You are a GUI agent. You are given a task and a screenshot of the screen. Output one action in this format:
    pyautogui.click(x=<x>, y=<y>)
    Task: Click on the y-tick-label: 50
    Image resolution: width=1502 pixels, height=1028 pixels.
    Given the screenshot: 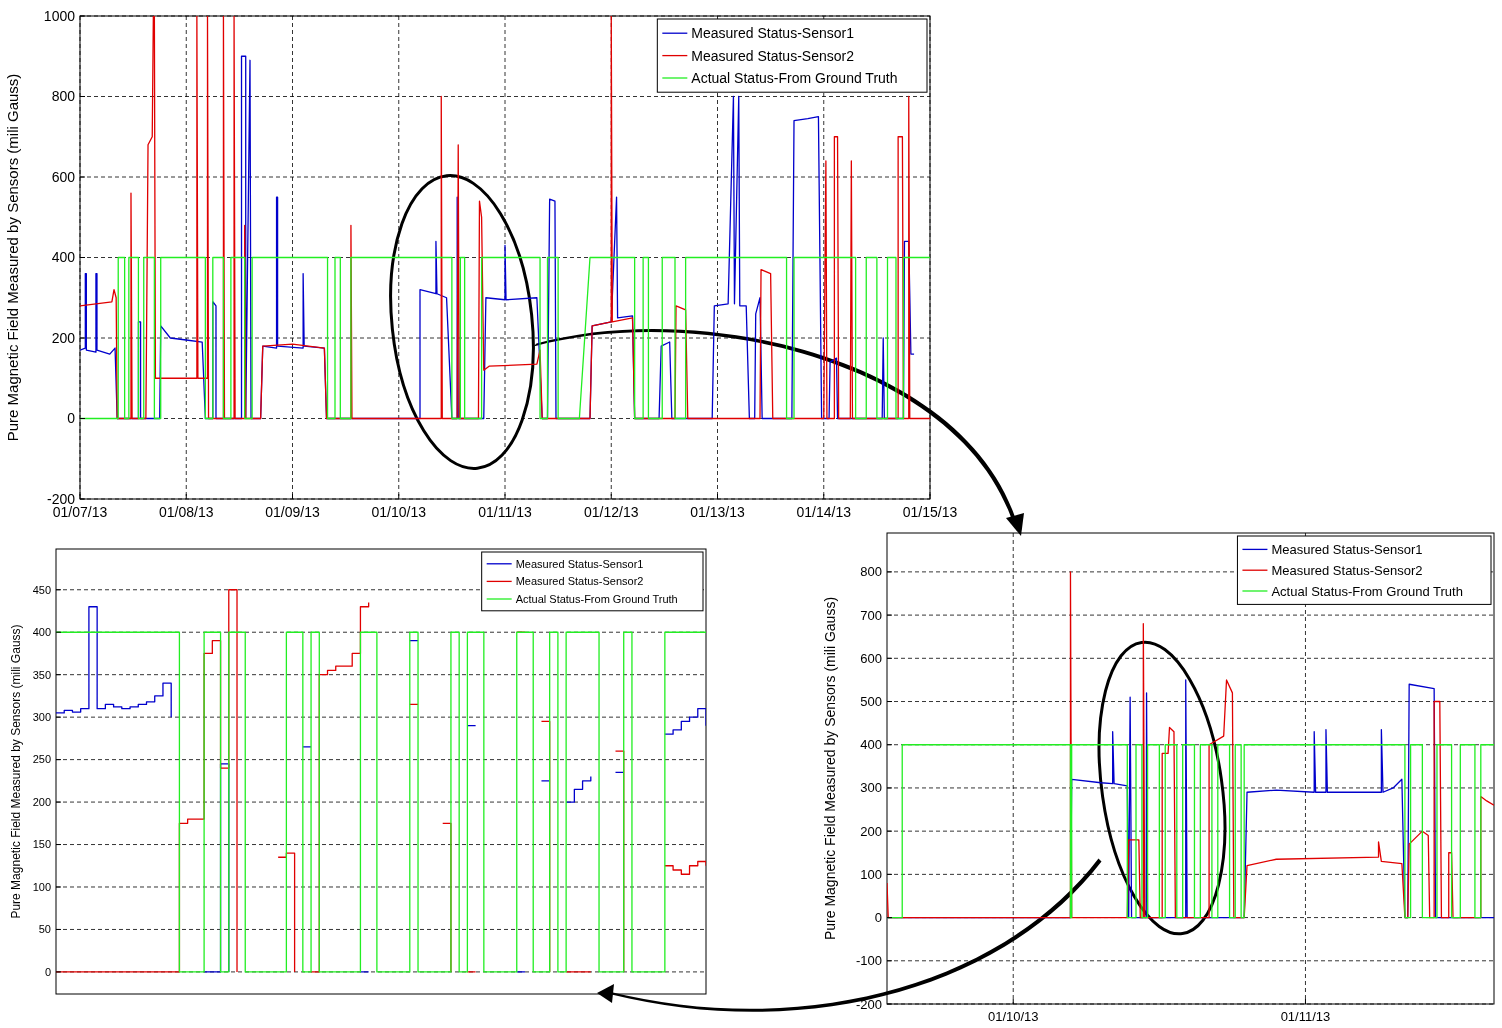 What is the action you would take?
    pyautogui.click(x=44, y=929)
    